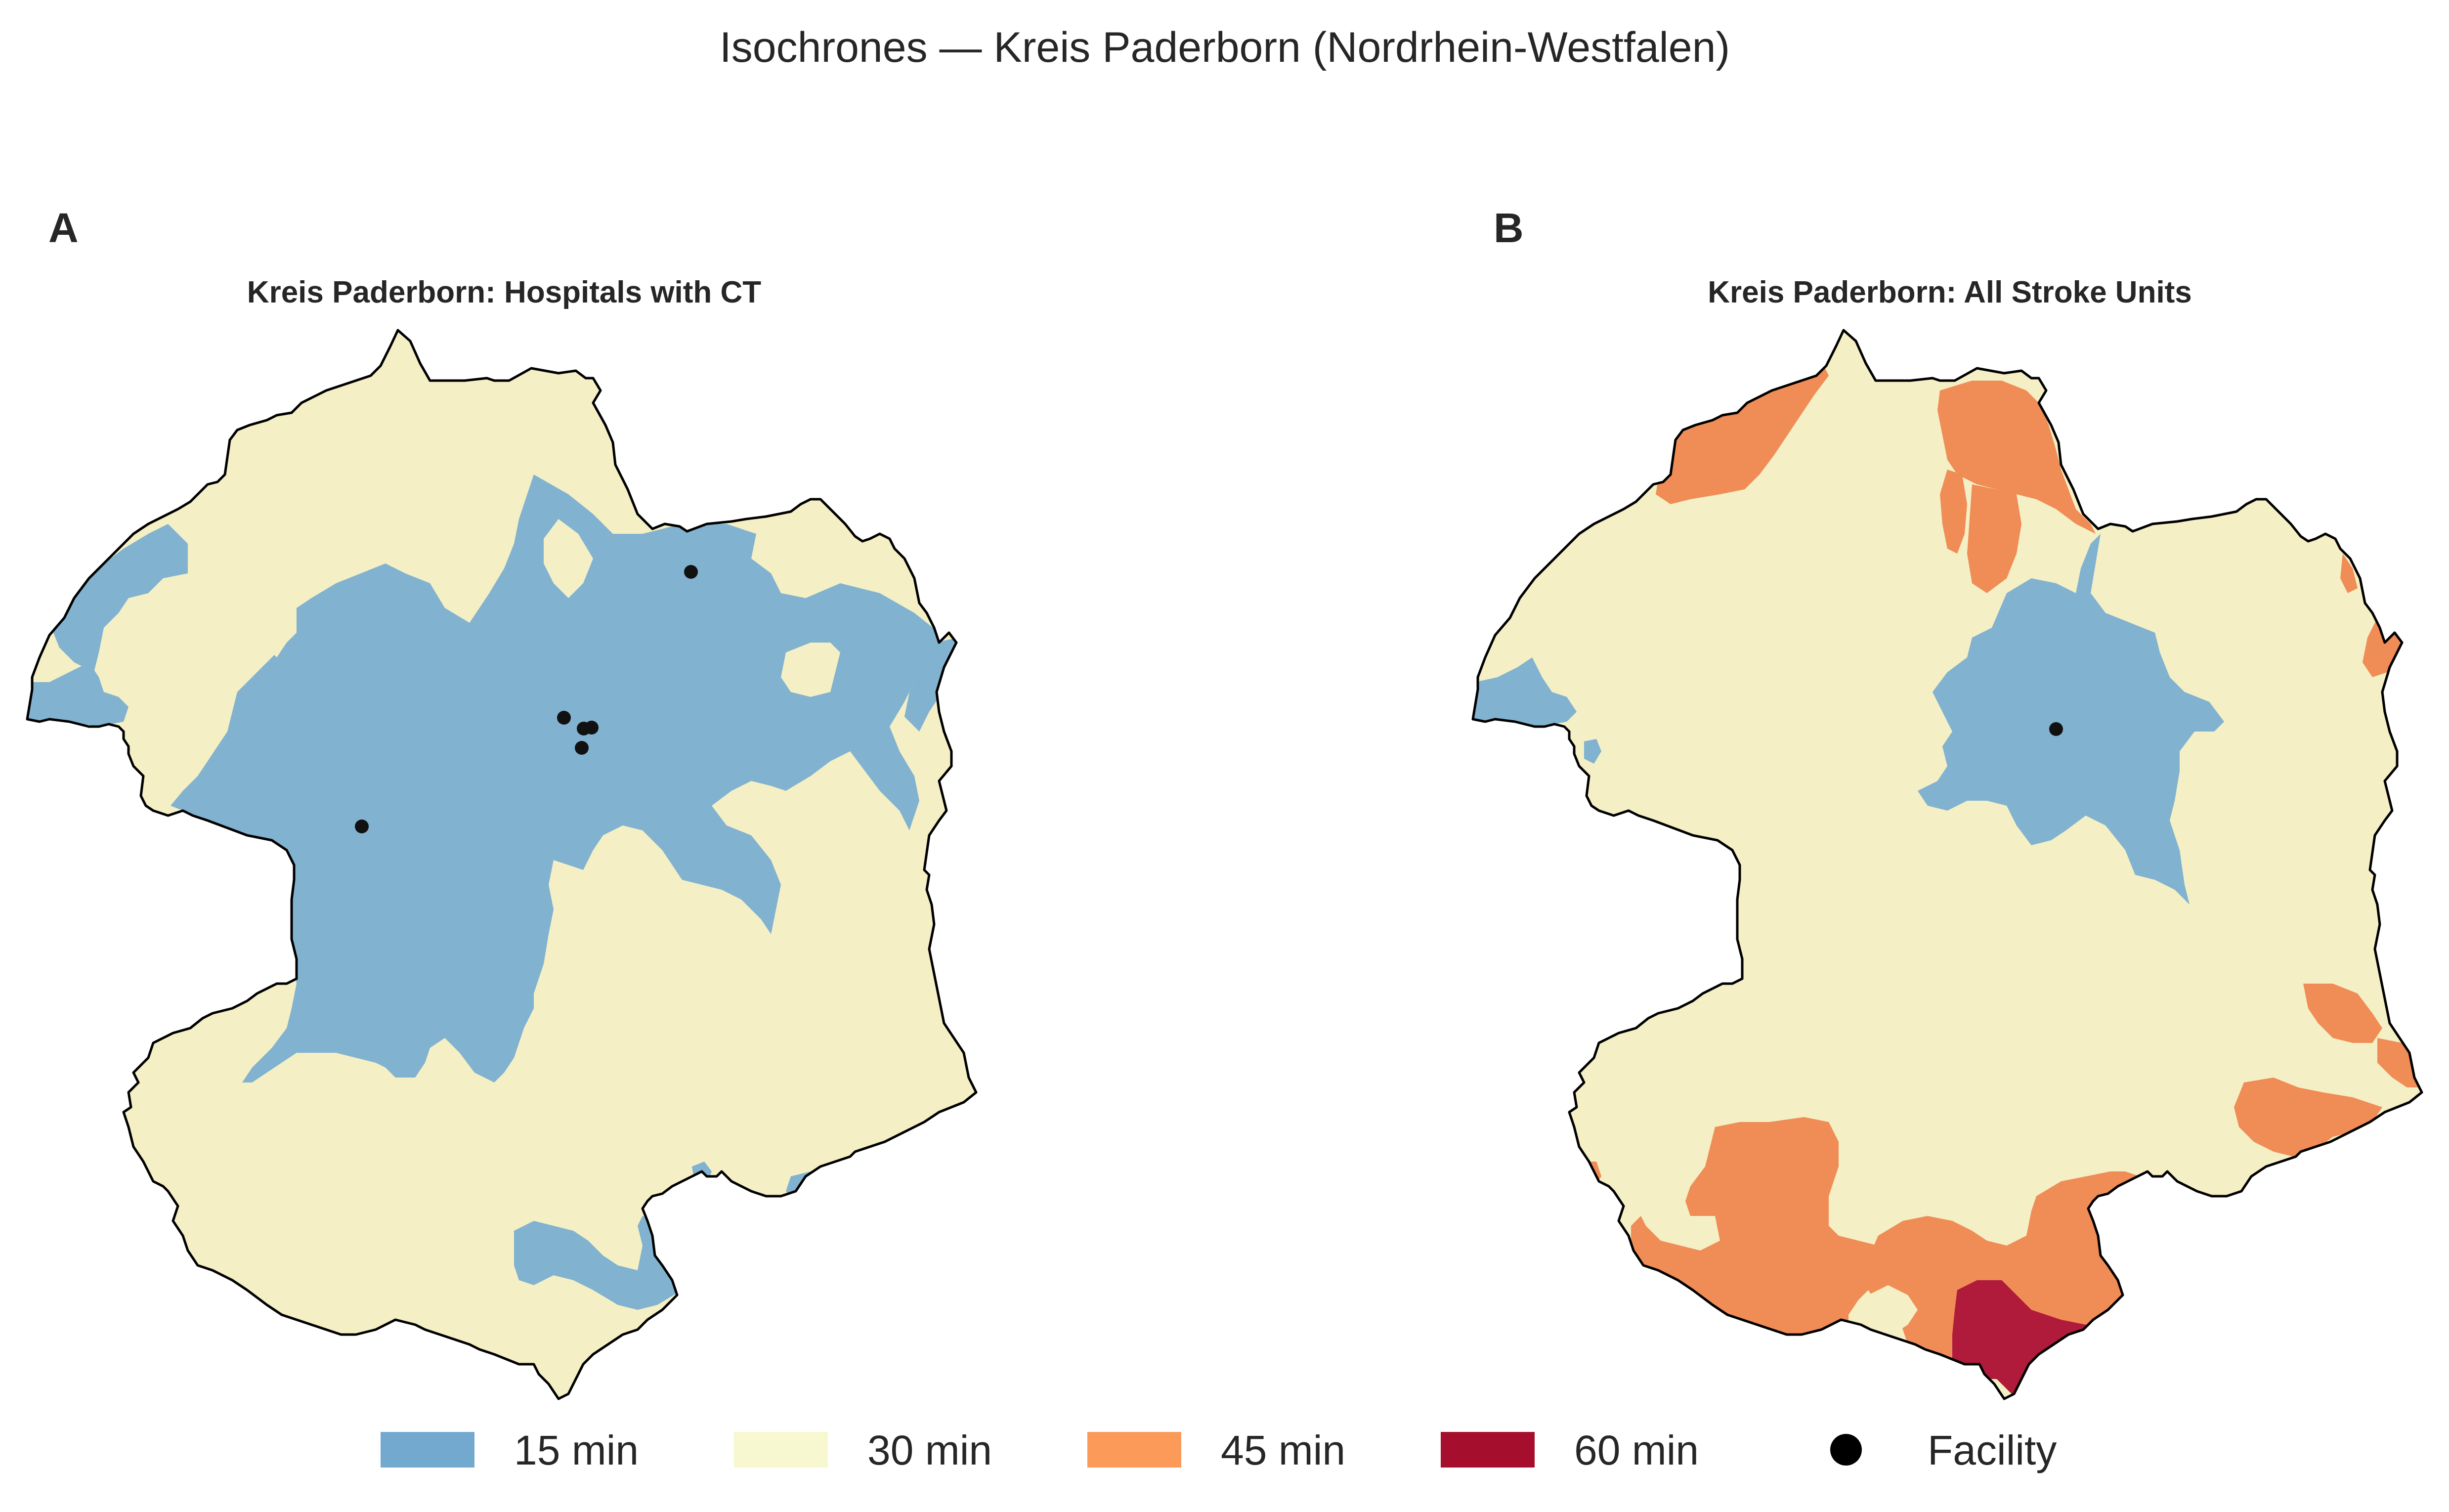  I want to click on legend: 15 min 30 min 45 min 60 min Facility, so click(1219, 1450).